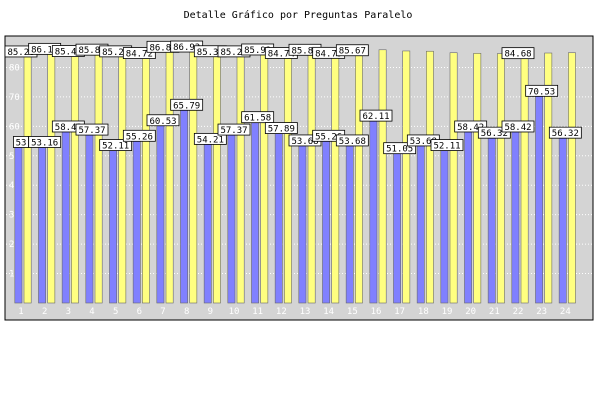 The height and width of the screenshot is (400, 600). What do you see at coordinates (447, 312) in the screenshot?
I see `x-tick-label: 19` at bounding box center [447, 312].